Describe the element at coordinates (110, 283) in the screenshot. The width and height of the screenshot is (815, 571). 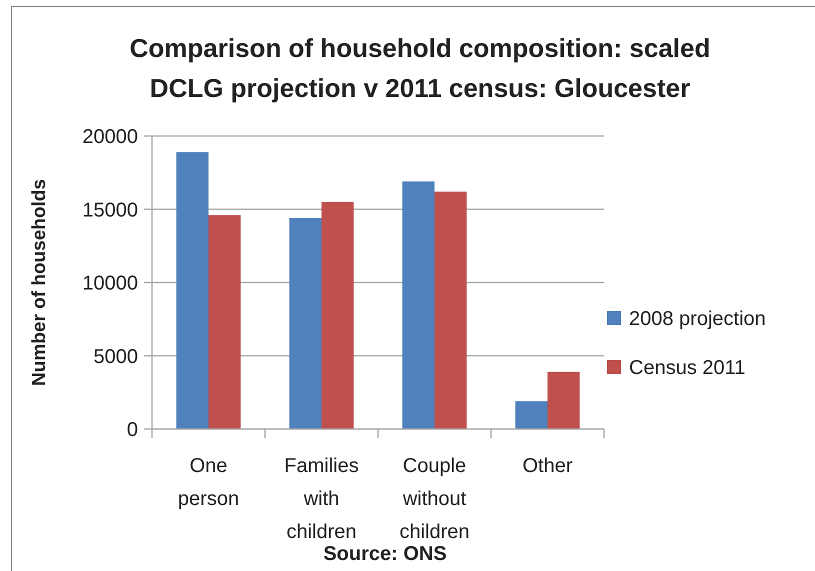
I see `y-tick-label: 10000` at that location.